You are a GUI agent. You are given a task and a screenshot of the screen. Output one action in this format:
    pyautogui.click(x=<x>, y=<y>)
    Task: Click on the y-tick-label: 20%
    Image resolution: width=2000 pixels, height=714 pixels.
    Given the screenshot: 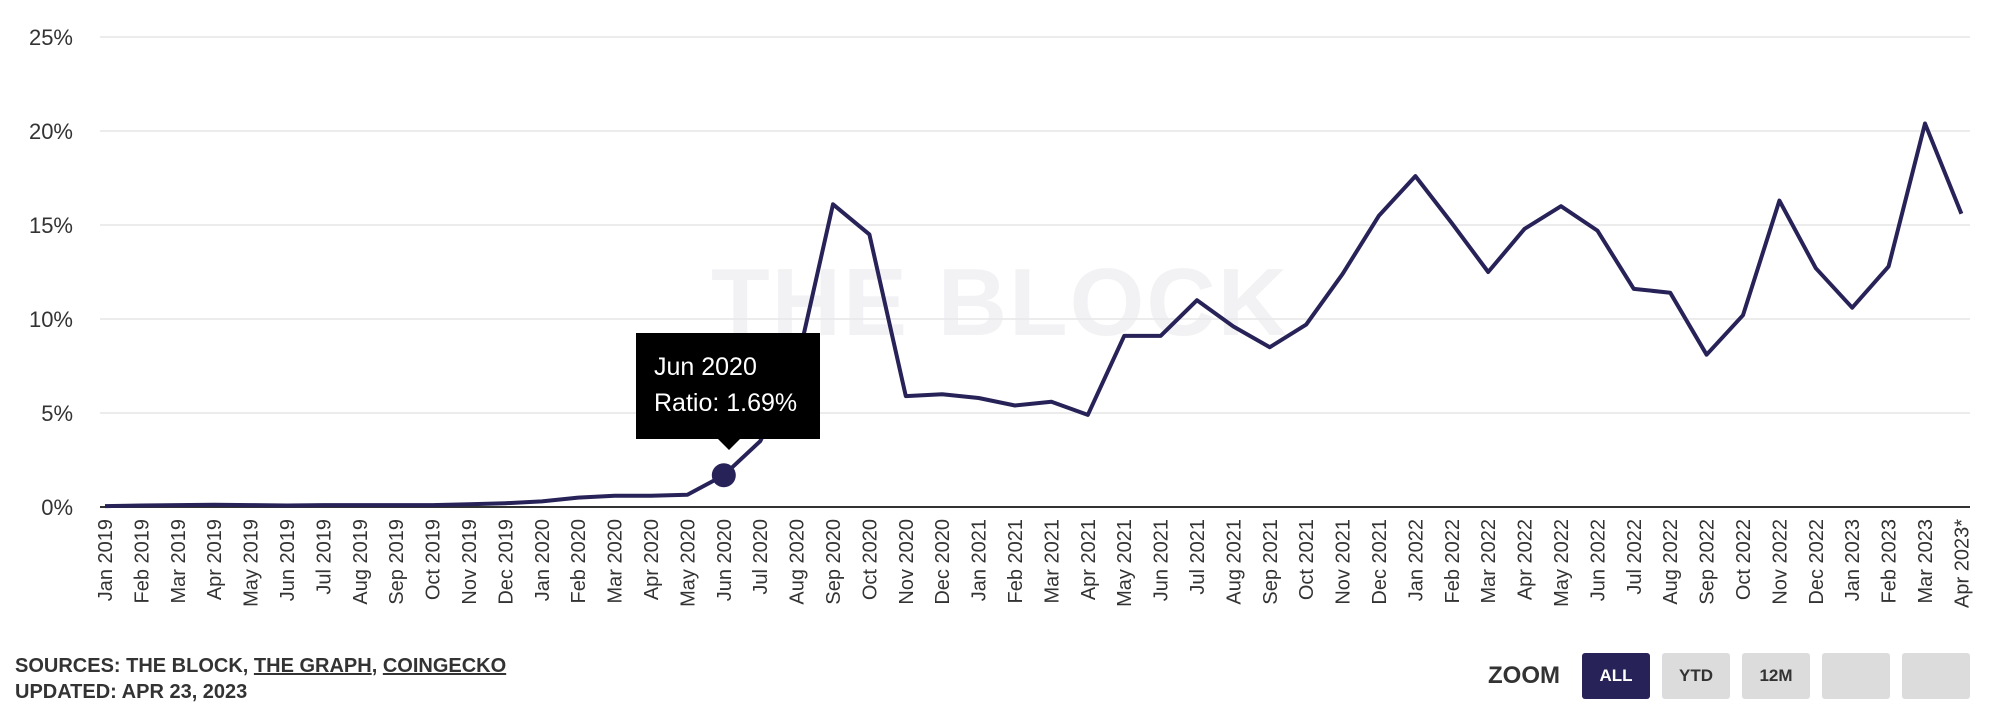 What is the action you would take?
    pyautogui.click(x=51, y=131)
    